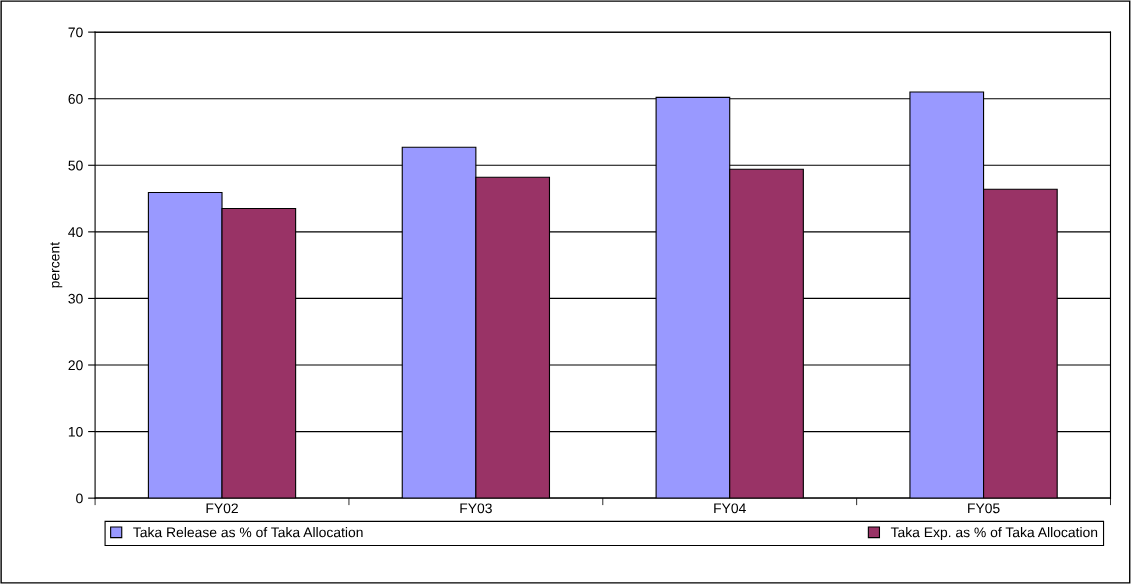 The height and width of the screenshot is (584, 1132). I want to click on y-tick-label: 30, so click(75, 298).